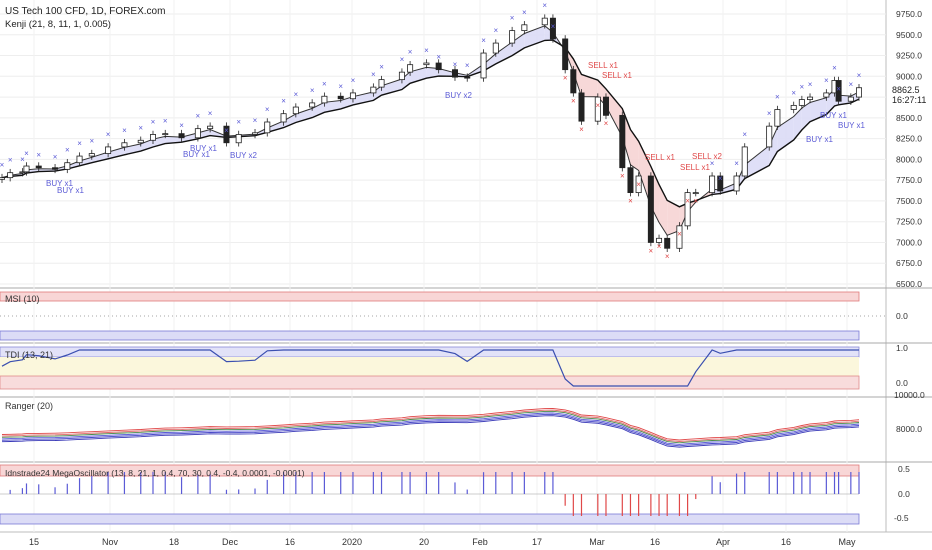  What do you see at coordinates (442, 542) in the screenshot?
I see `time-axis: 15 Nov 18 Dec 16 2020 20 Feb 17 Mar 16 Apr 16 May` at bounding box center [442, 542].